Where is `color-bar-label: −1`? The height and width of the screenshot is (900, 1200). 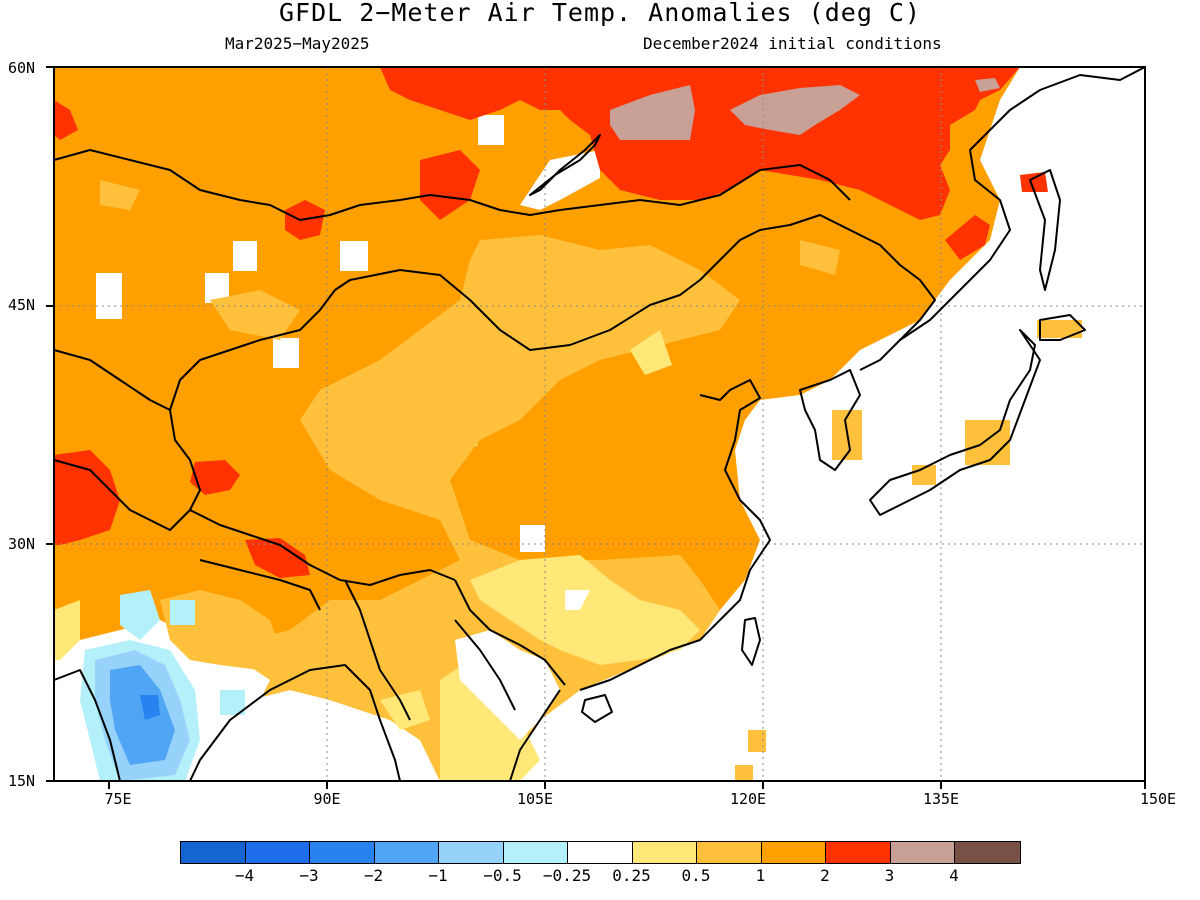
color-bar-label: −1 is located at coordinates (438, 875).